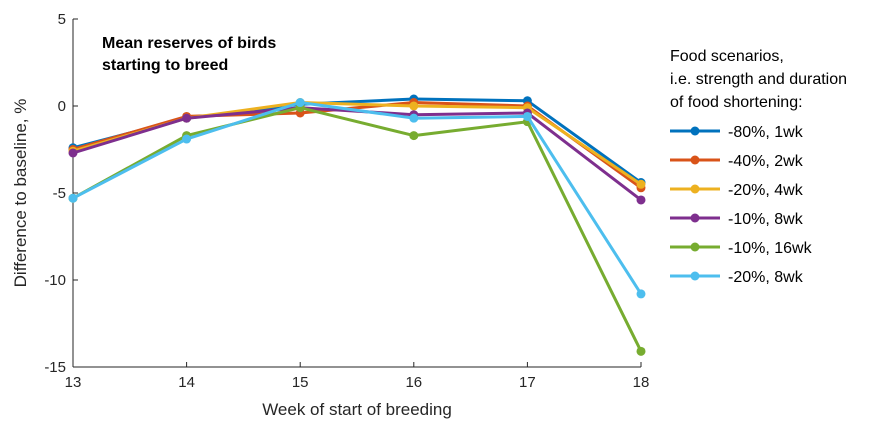  What do you see at coordinates (766, 161) in the screenshot?
I see `legend-label: -40%, 2wk` at bounding box center [766, 161].